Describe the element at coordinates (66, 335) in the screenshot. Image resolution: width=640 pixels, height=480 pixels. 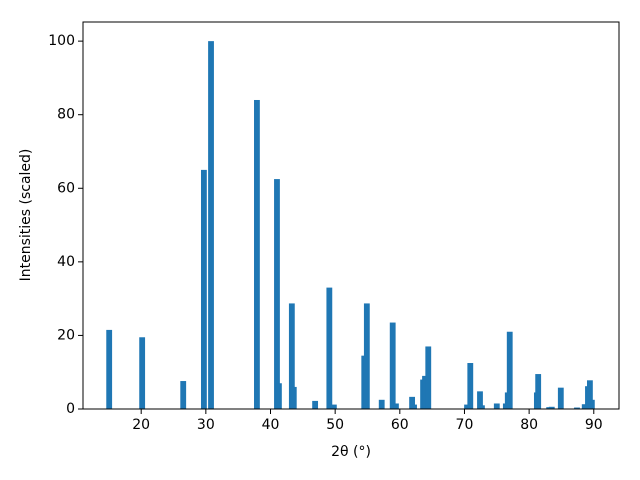
I see `y-tick-label: 20` at that location.